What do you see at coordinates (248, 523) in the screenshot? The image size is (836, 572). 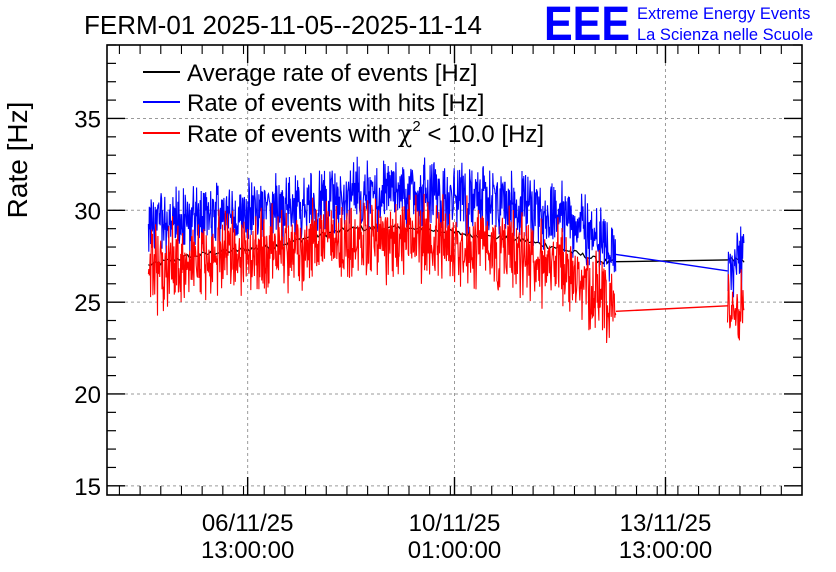 I see `x-tick-label-date: 06/11/25` at bounding box center [248, 523].